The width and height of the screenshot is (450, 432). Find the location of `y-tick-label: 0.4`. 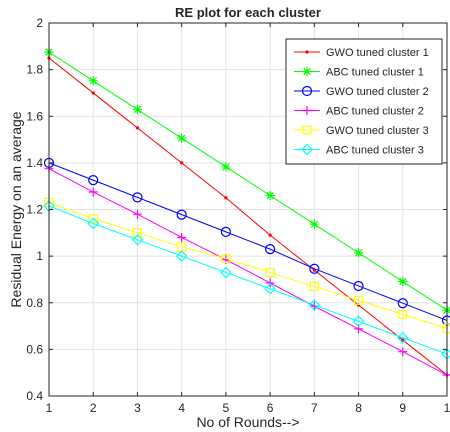

y-tick-label: 0.4 is located at coordinates (34, 396).